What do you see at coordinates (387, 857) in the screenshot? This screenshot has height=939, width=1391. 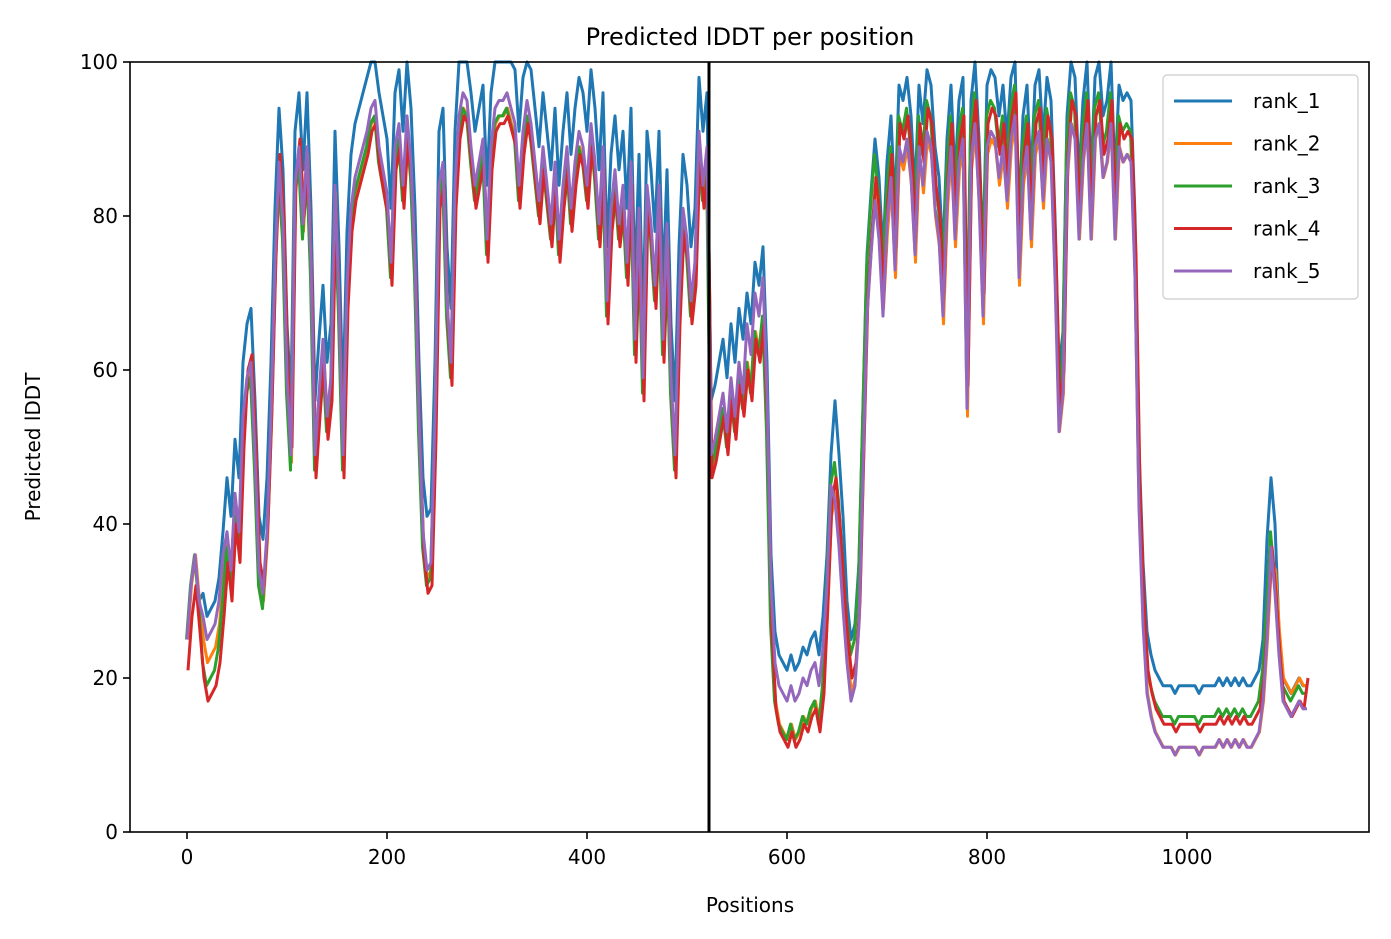 I see `x-tick-label: 200` at bounding box center [387, 857].